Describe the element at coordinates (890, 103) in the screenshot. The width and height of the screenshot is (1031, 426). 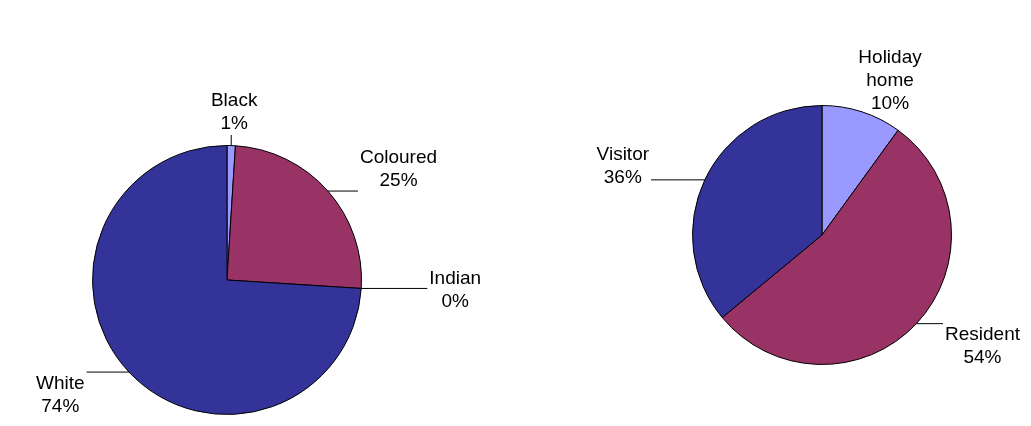
I see `data-label: 10%` at that location.